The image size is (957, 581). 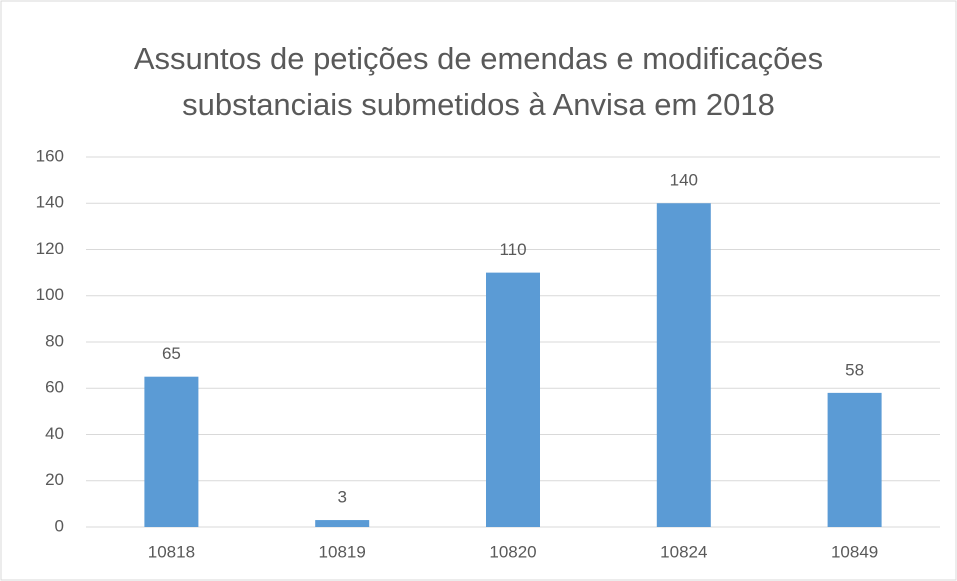 I want to click on y-tick-label: 100, so click(x=50, y=294).